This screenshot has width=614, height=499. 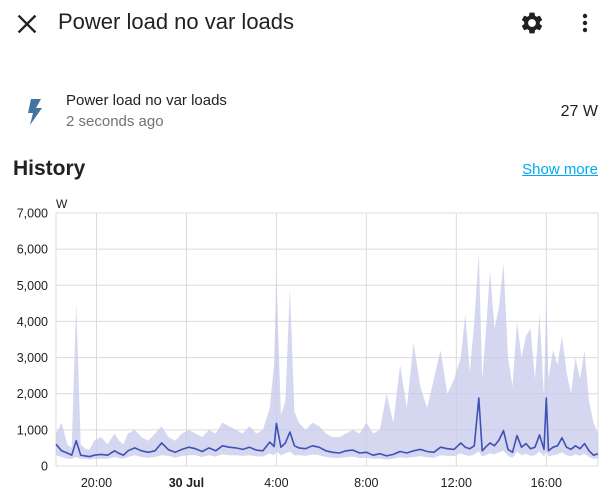 I want to click on x-tick-label: 4:00, so click(x=276, y=483).